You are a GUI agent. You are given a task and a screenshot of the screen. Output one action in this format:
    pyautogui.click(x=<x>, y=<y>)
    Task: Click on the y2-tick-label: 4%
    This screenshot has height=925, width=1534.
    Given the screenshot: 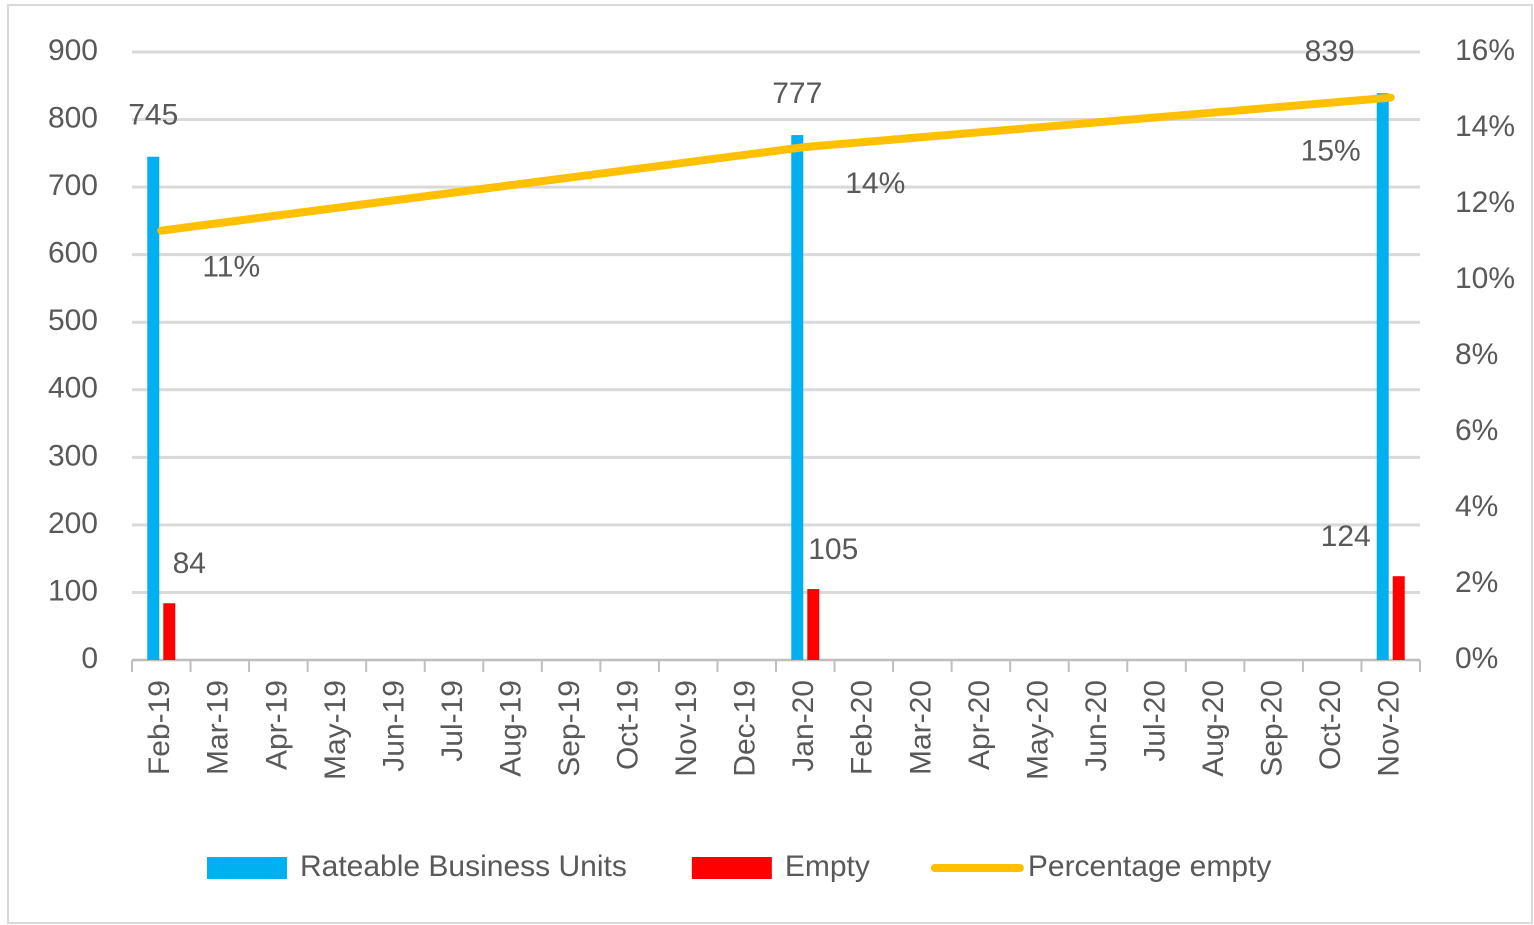 What is the action you would take?
    pyautogui.click(x=1476, y=506)
    